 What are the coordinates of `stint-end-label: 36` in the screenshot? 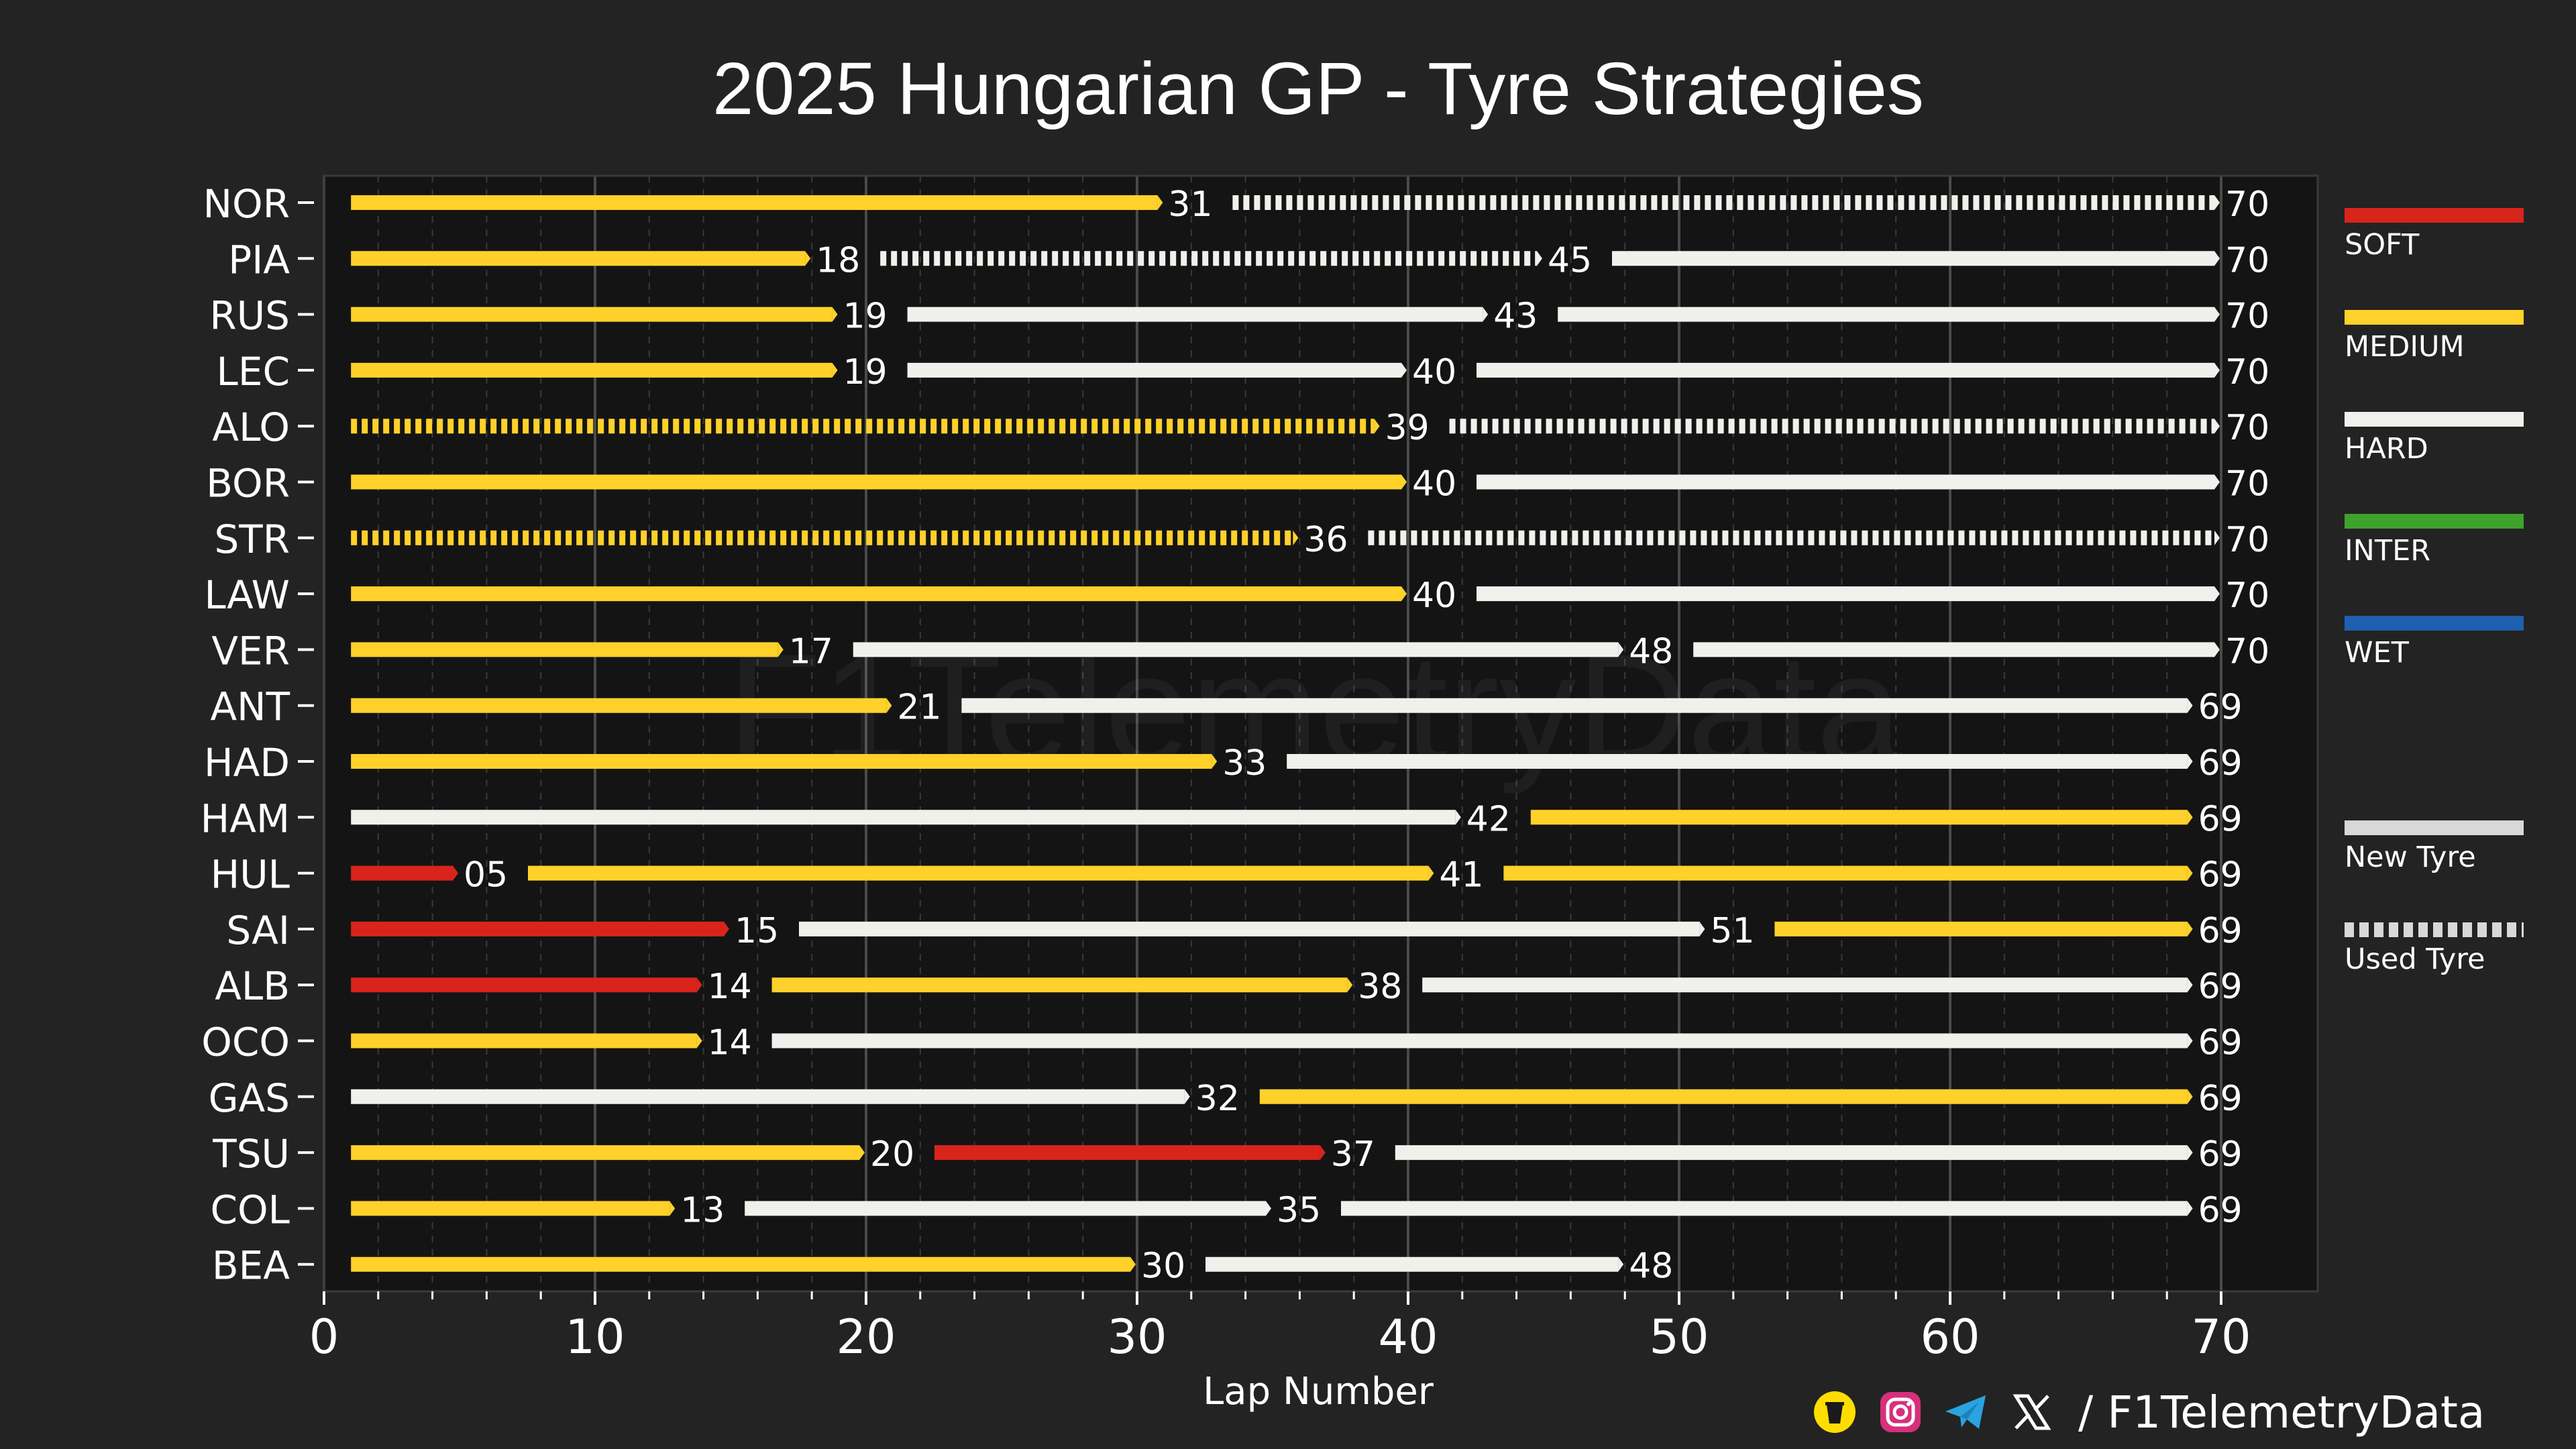 It's located at (1325, 540).